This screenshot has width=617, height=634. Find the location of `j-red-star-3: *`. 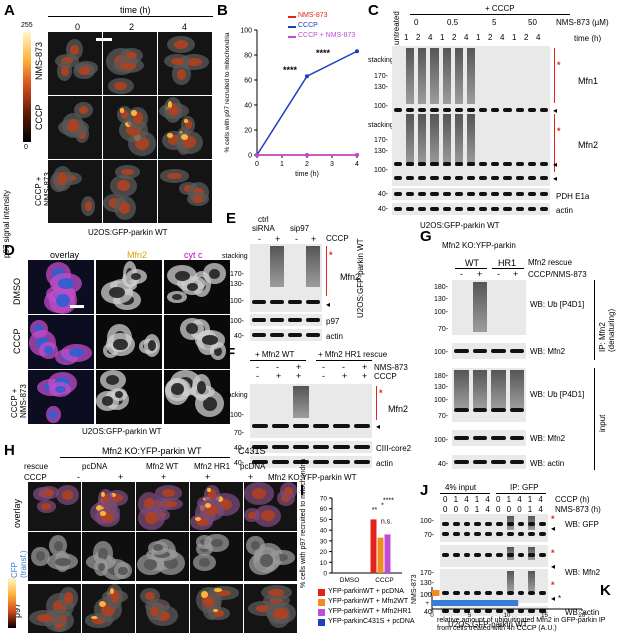

j-red-star-3: * is located at coordinates (553, 585).